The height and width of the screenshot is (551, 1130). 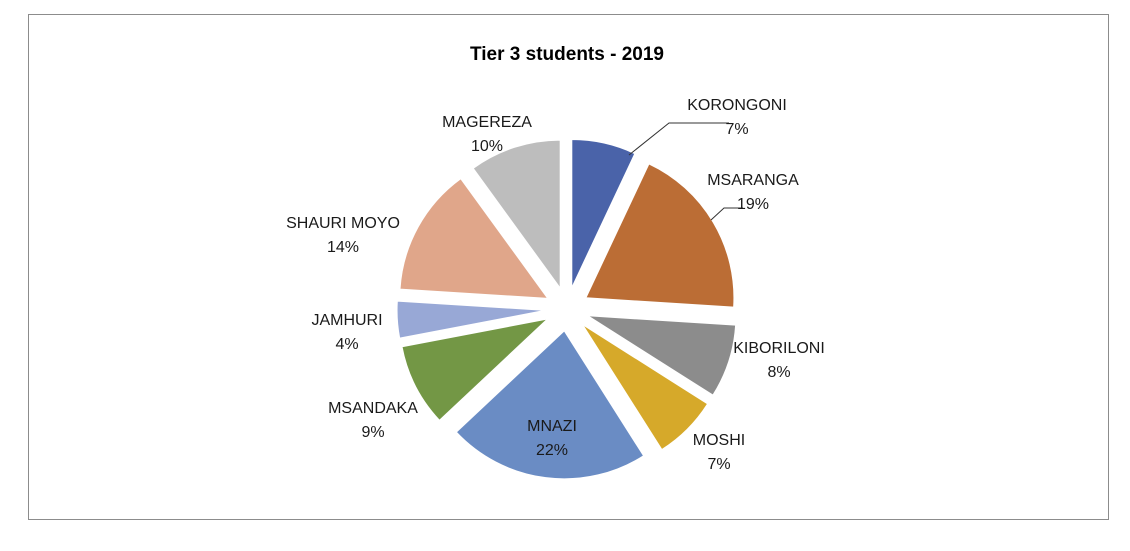 What do you see at coordinates (660, 235) in the screenshot?
I see `pie-slice-msaranga` at bounding box center [660, 235].